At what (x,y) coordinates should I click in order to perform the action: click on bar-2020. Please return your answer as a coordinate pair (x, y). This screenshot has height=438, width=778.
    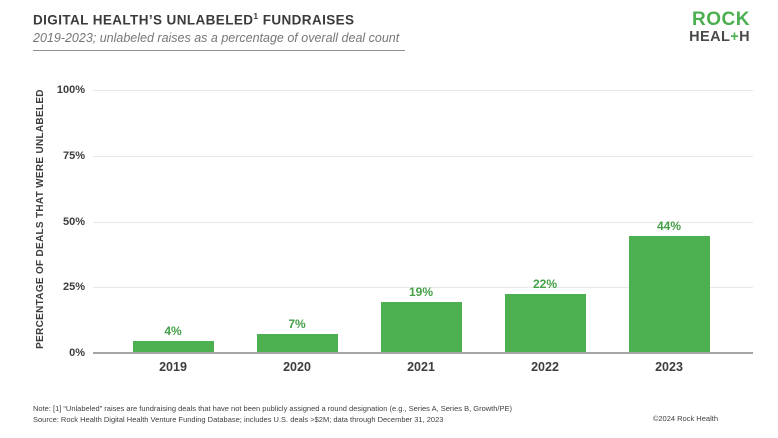
    Looking at the image, I should click on (297, 342).